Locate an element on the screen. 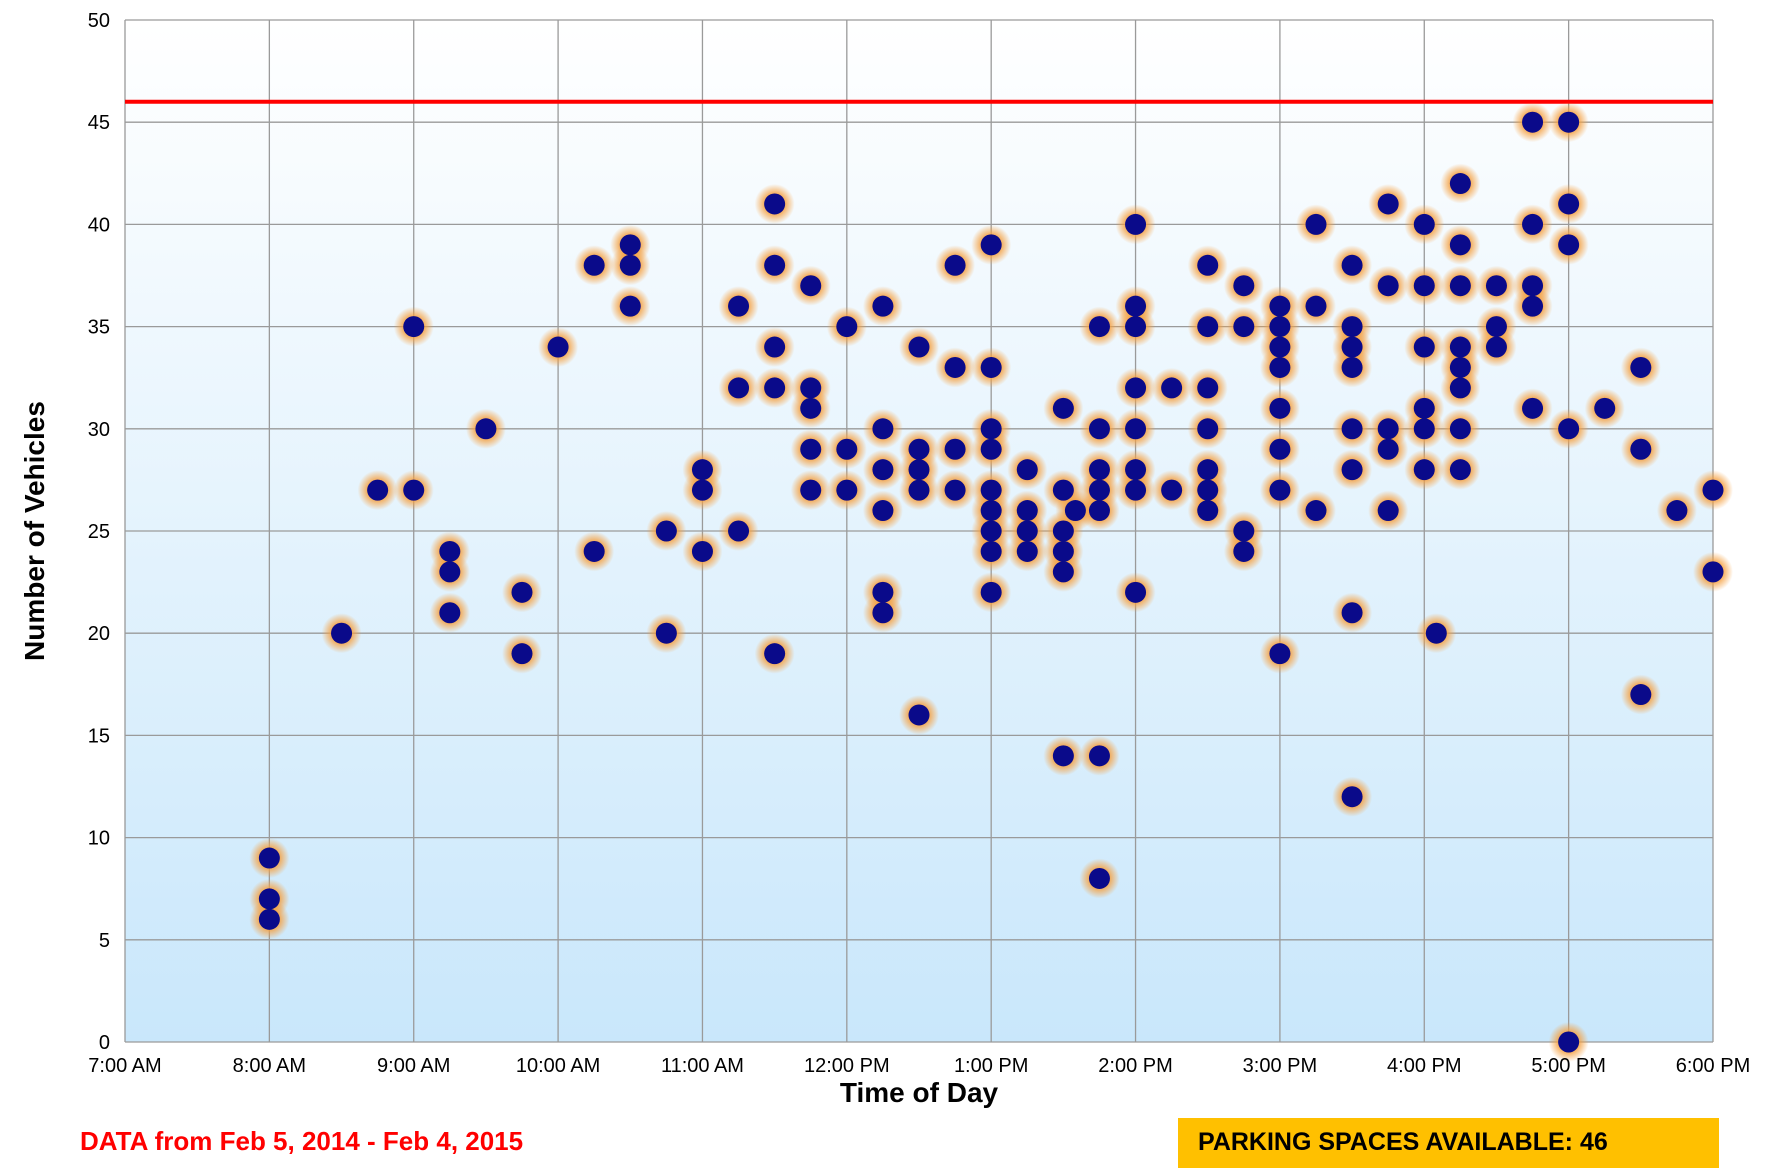 Image resolution: width=1771 pixels, height=1168 pixels. y-tick-label: 35 is located at coordinates (99, 328).